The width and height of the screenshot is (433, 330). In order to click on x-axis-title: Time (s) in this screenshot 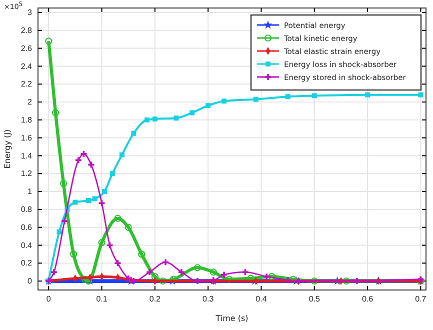, I will do `click(231, 318)`.